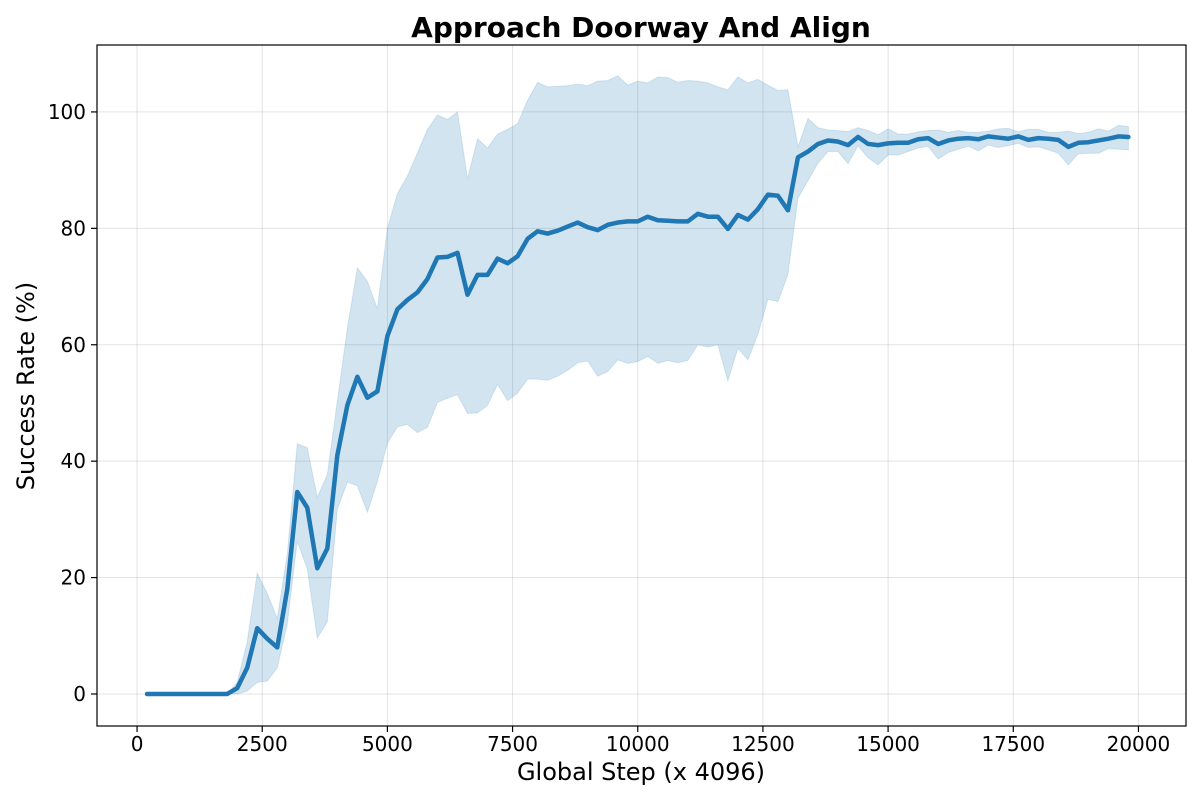 This screenshot has width=1200, height=800. Describe the element at coordinates (641, 27) in the screenshot. I see `chart-title: Approach Doorway And Align` at that location.